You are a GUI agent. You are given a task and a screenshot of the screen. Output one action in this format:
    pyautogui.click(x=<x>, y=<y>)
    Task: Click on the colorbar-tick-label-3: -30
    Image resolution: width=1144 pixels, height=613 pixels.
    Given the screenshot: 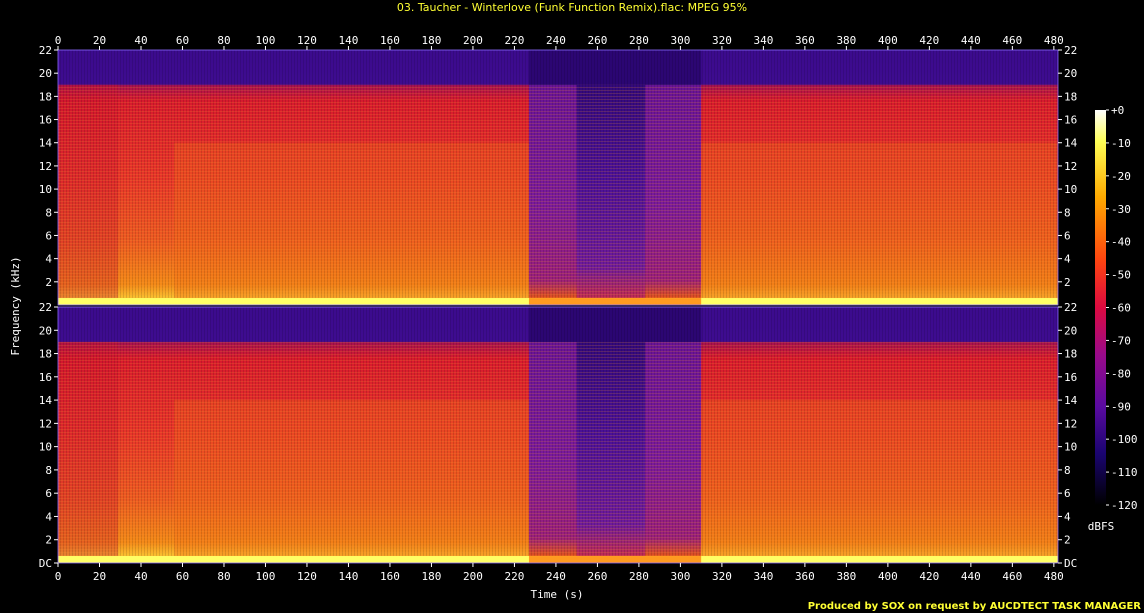 What is the action you would take?
    pyautogui.click(x=1121, y=209)
    